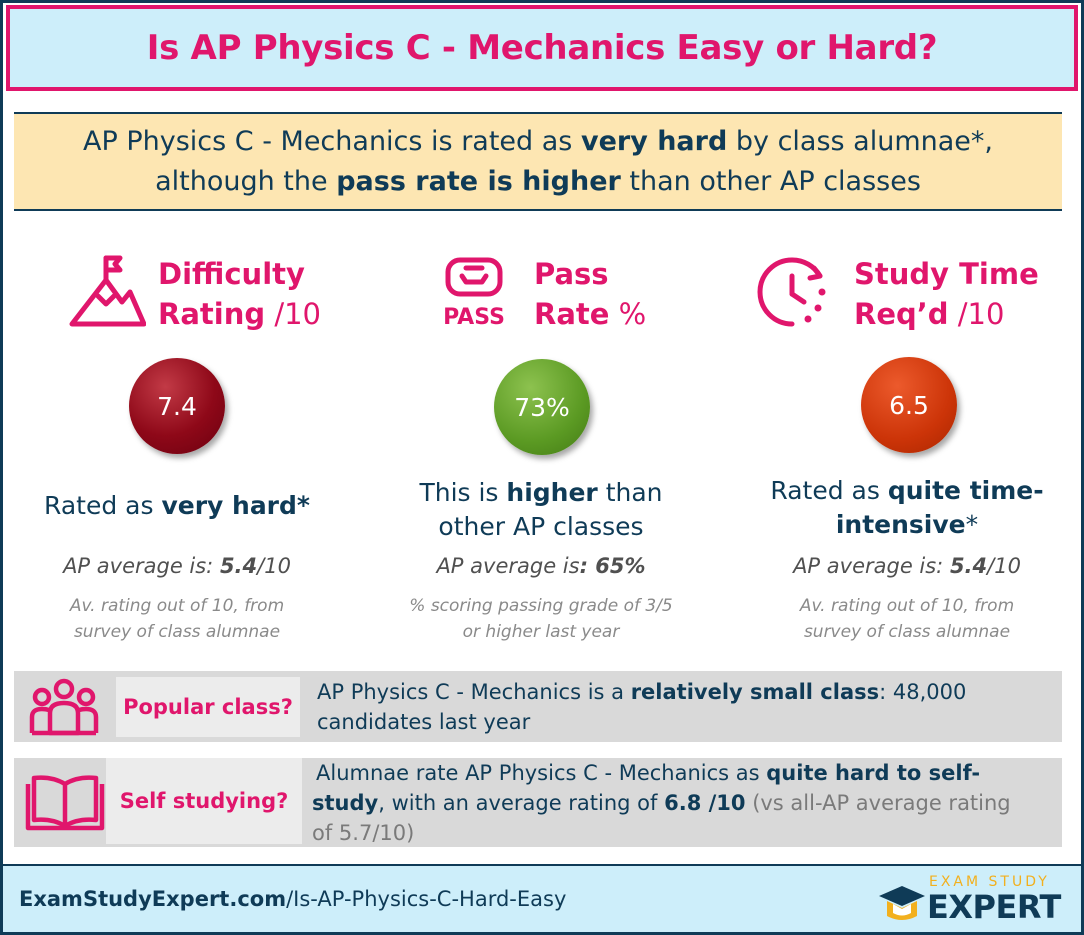 This screenshot has height=935, width=1084. Describe the element at coordinates (972, 900) in the screenshot. I see `exam-study-expert-logo: EXAM STUDY EXPERT` at that location.